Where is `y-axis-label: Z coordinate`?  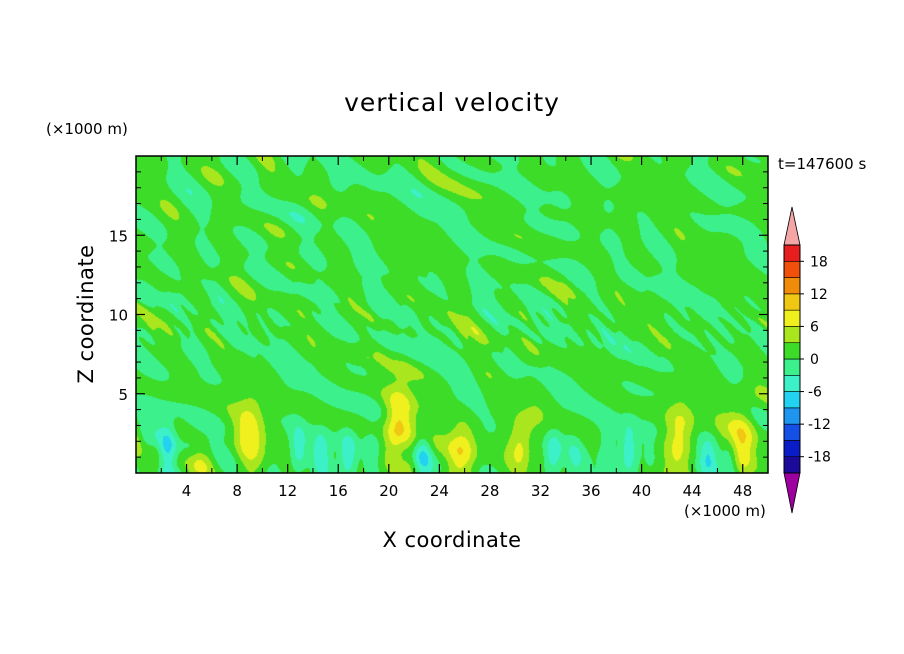
y-axis-label: Z coordinate is located at coordinates (86, 314).